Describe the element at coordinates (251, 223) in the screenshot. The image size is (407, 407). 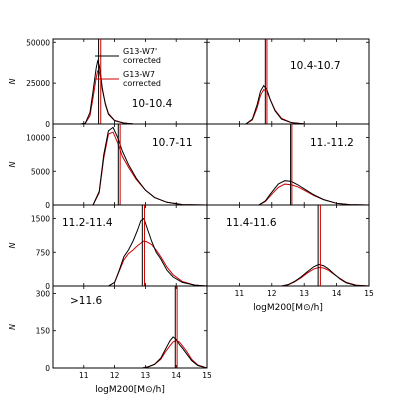
I see `panel-label: 11.4-11.6` at that location.